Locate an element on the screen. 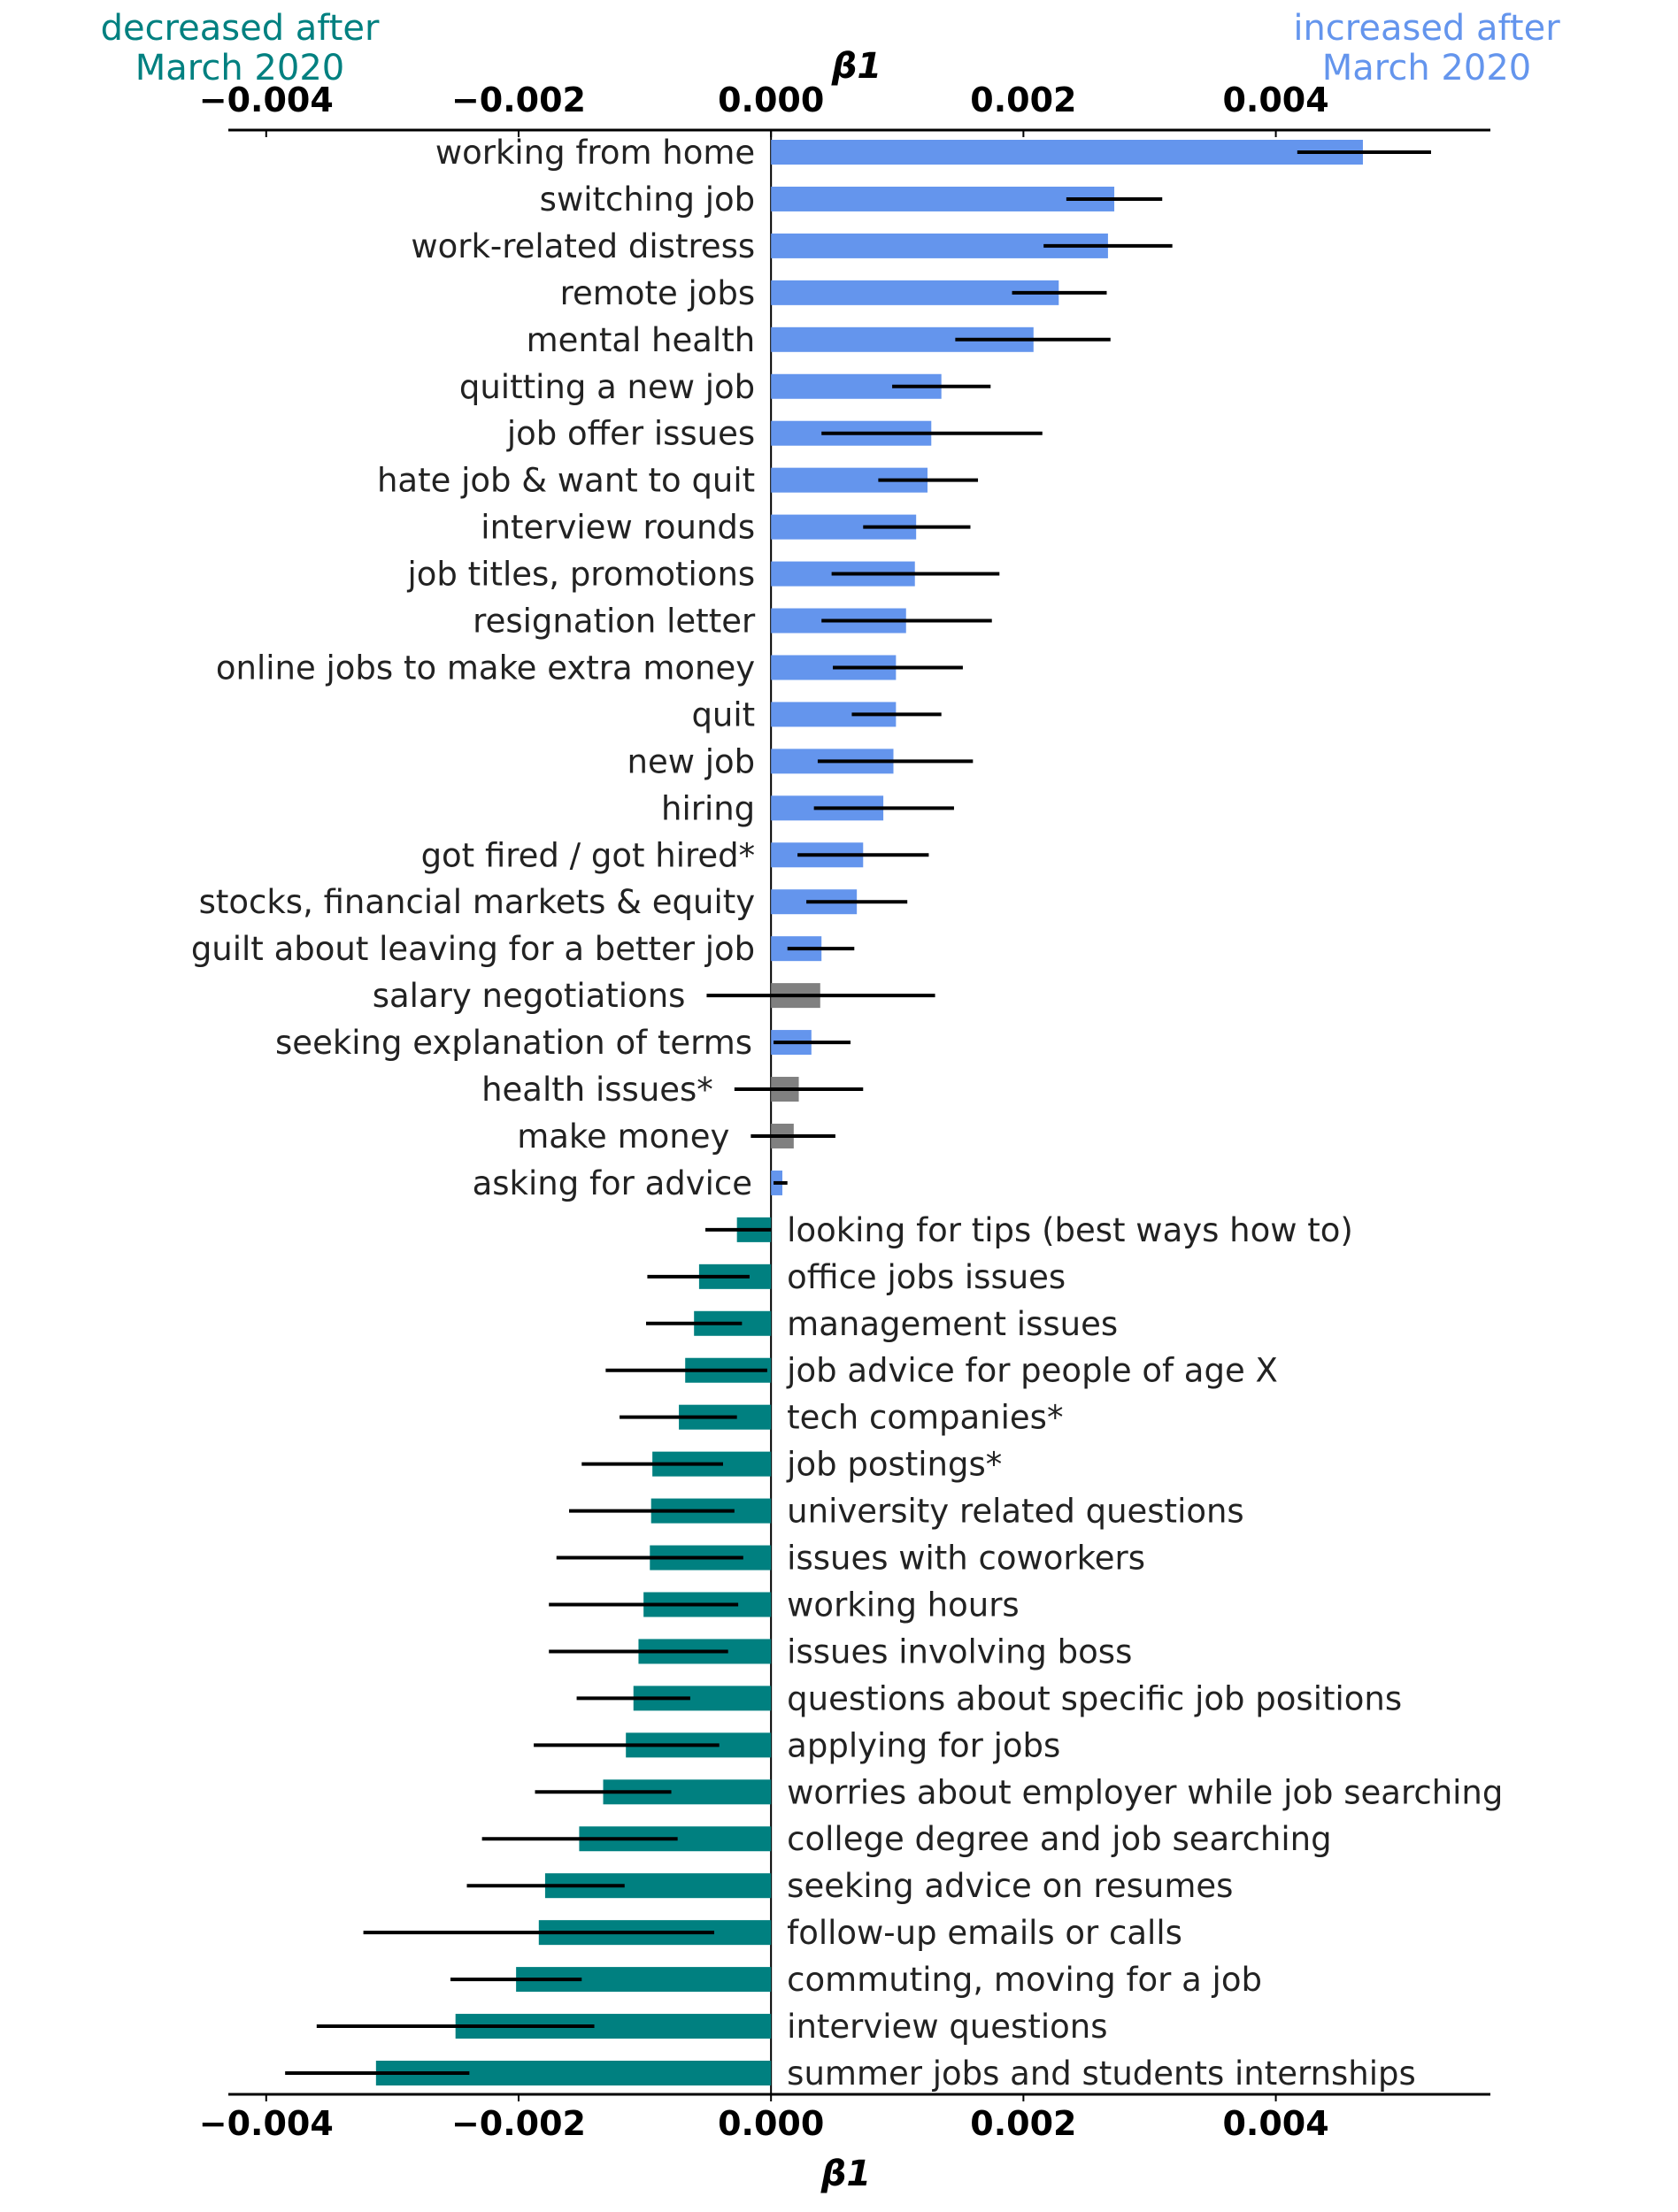 The image size is (1678, 2212). annotation-decreased-line1: decreased after is located at coordinates (240, 28).